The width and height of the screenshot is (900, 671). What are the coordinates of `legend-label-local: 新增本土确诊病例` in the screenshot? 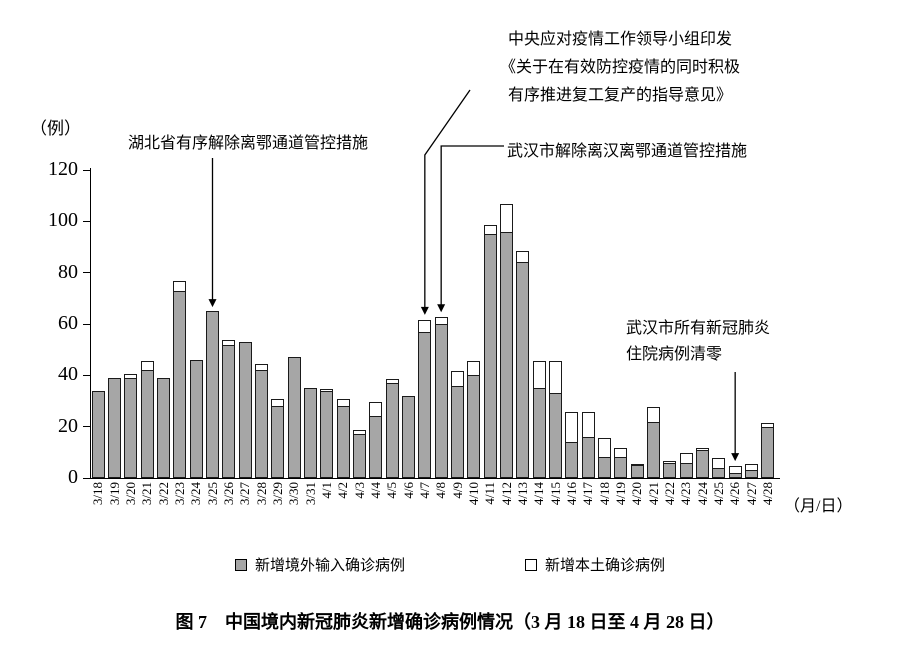 It's located at (605, 566).